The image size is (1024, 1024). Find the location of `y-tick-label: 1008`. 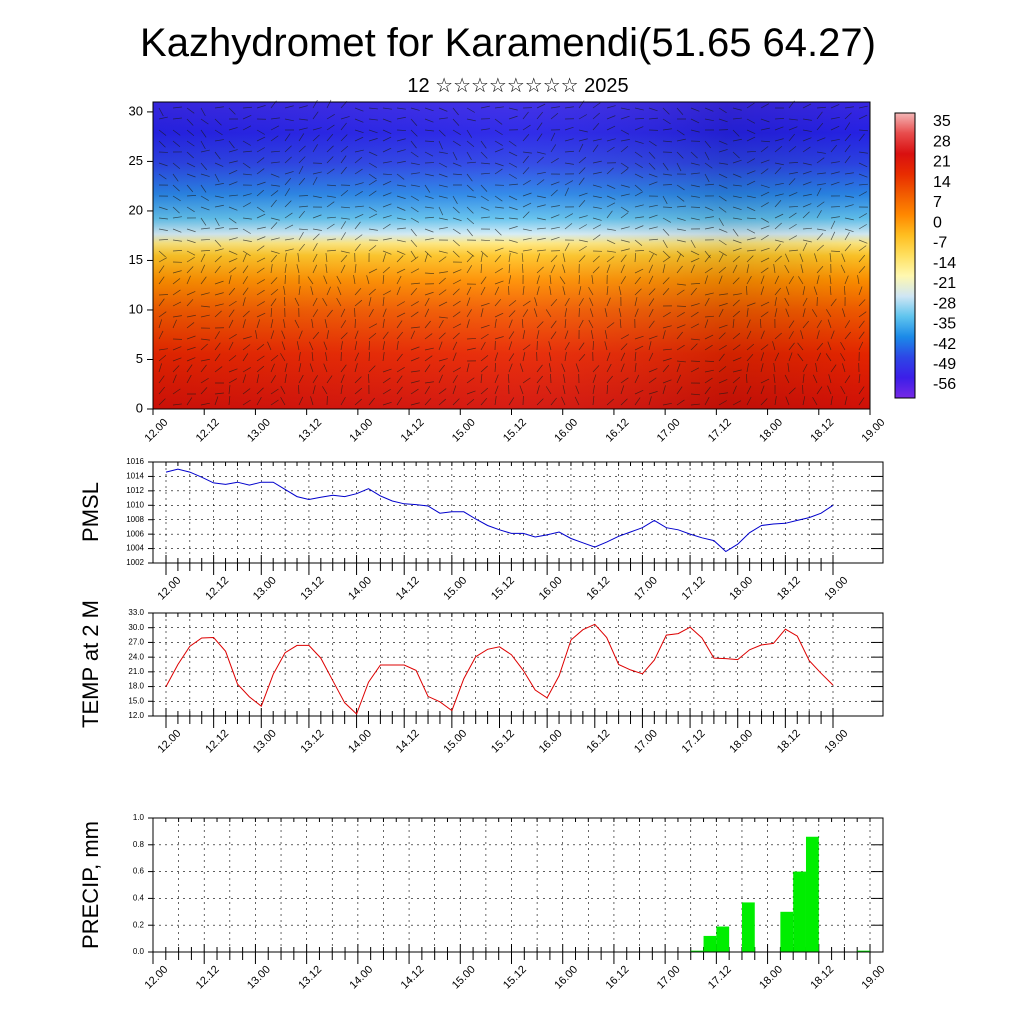

y-tick-label: 1008 is located at coordinates (135, 519).